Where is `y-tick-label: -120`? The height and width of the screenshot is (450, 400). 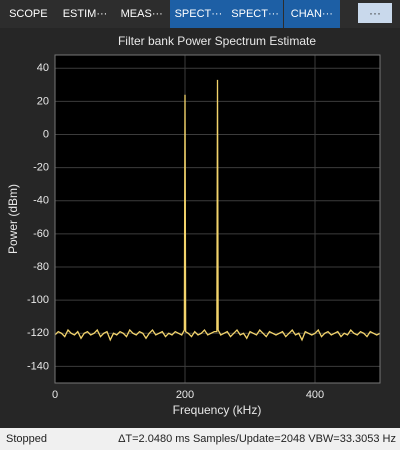 y-tick-label: -120 is located at coordinates (38, 333).